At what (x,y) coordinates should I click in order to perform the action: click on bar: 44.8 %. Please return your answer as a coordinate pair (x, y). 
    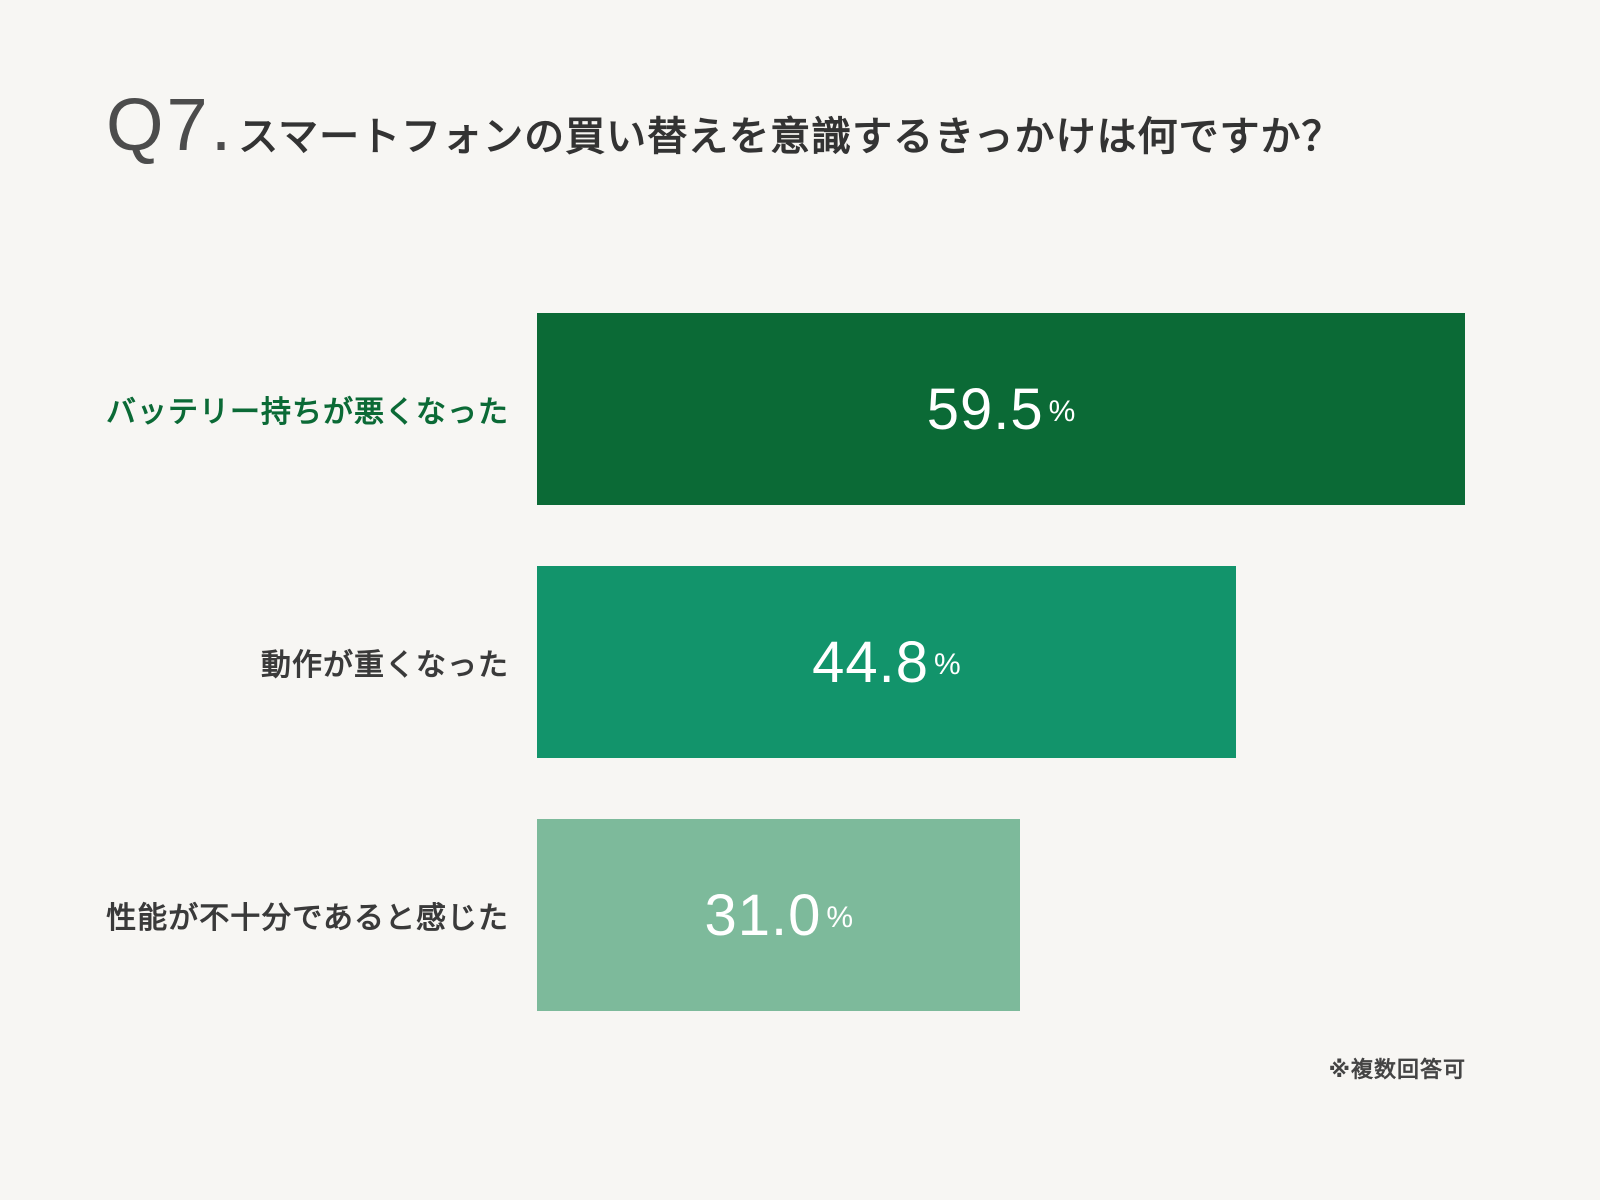
    Looking at the image, I should click on (886, 662).